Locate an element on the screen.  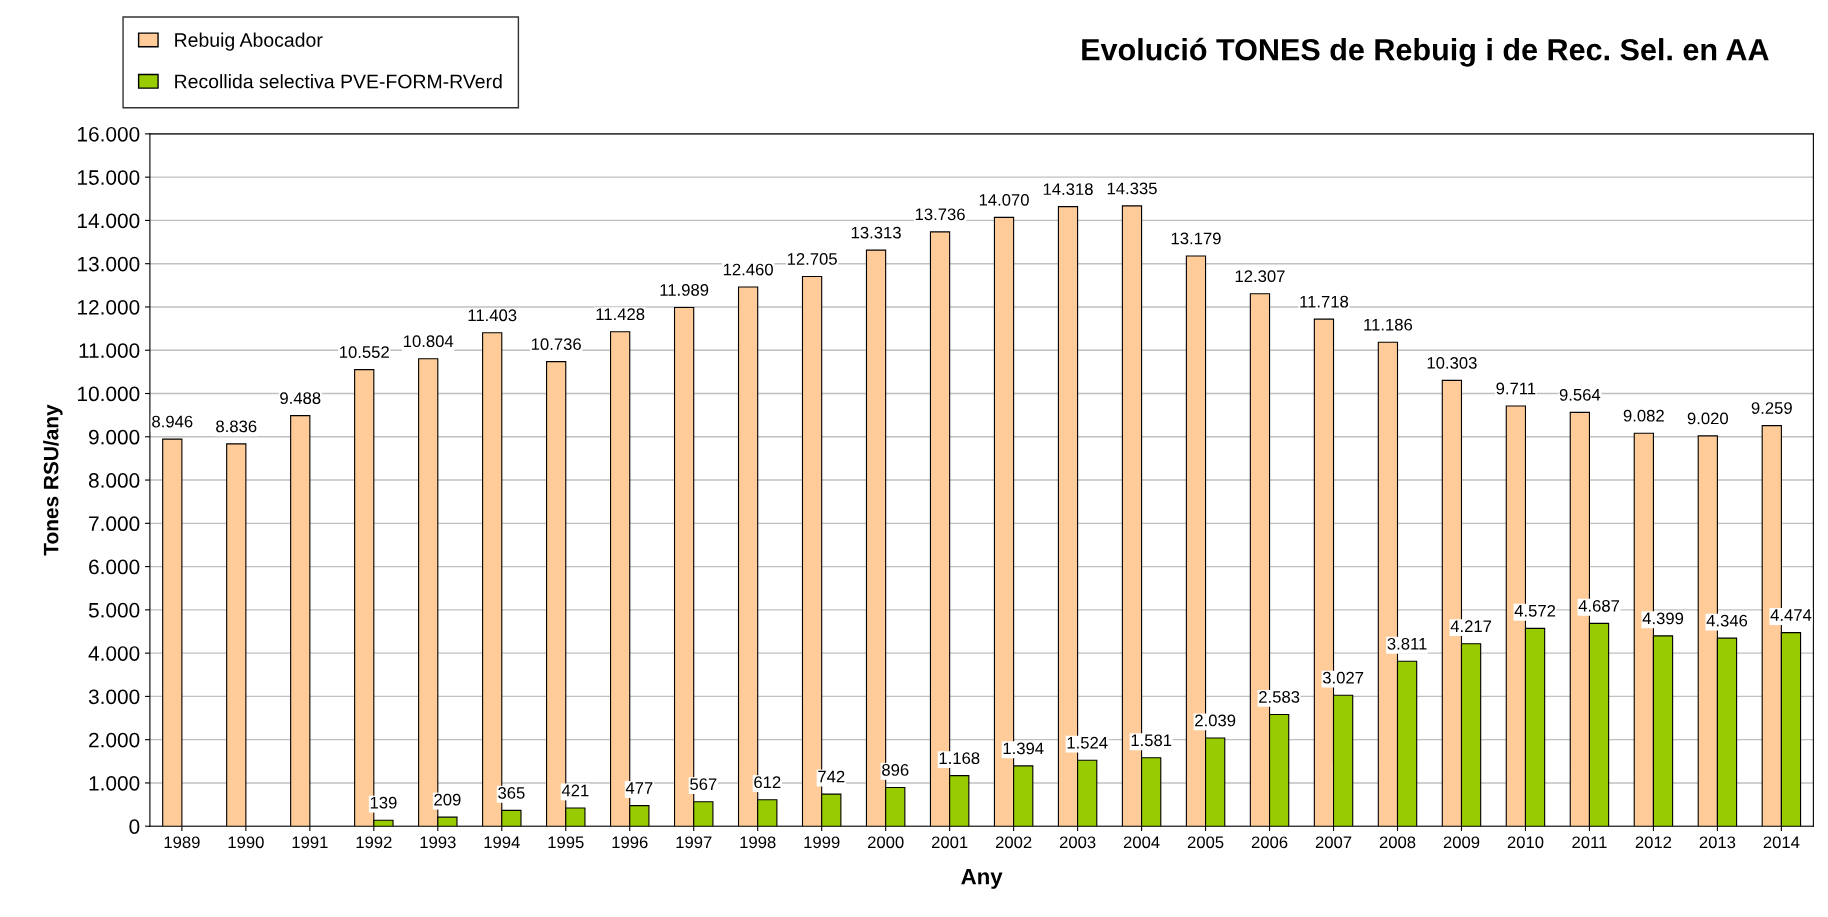
data-label: 742 is located at coordinates (831, 776).